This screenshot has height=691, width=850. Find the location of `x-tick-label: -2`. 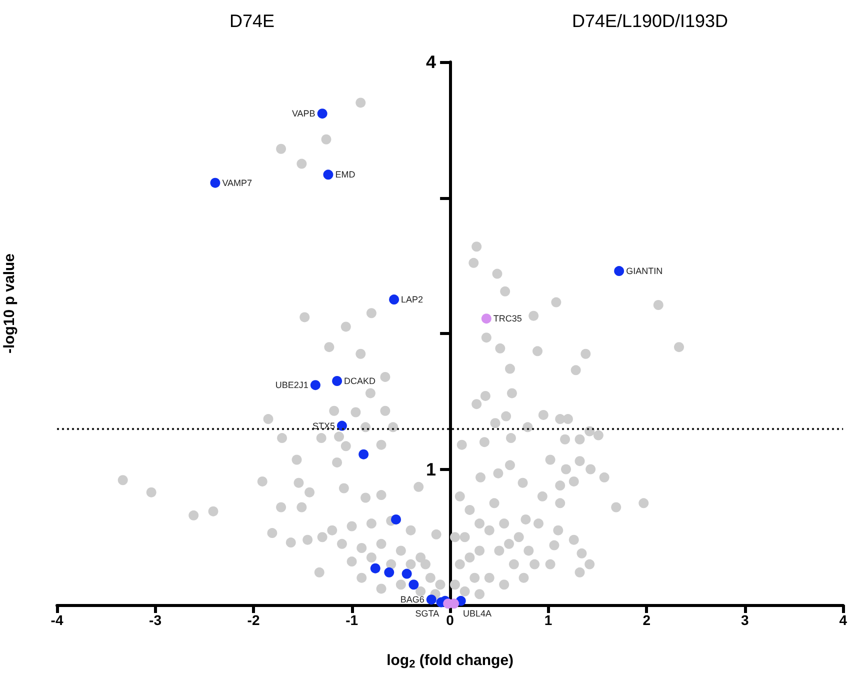

x-tick-label: -2 is located at coordinates (253, 620).